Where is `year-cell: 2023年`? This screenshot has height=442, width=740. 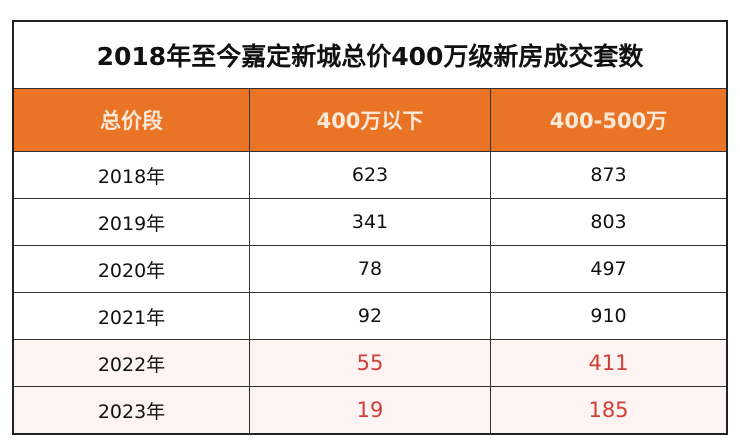 year-cell: 2023年 is located at coordinates (131, 410).